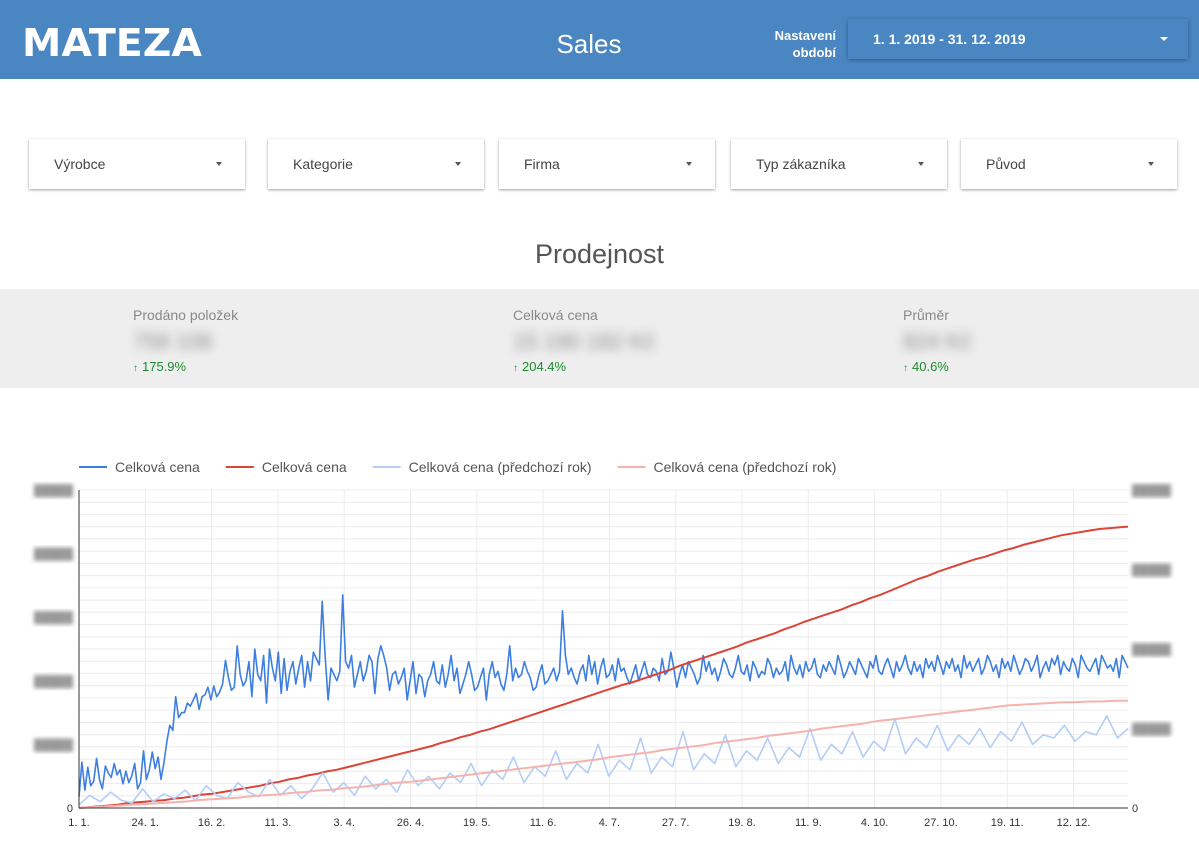 Image resolution: width=1199 pixels, height=851 pixels. What do you see at coordinates (1006, 164) in the screenshot?
I see `filter-label: Původ` at bounding box center [1006, 164].